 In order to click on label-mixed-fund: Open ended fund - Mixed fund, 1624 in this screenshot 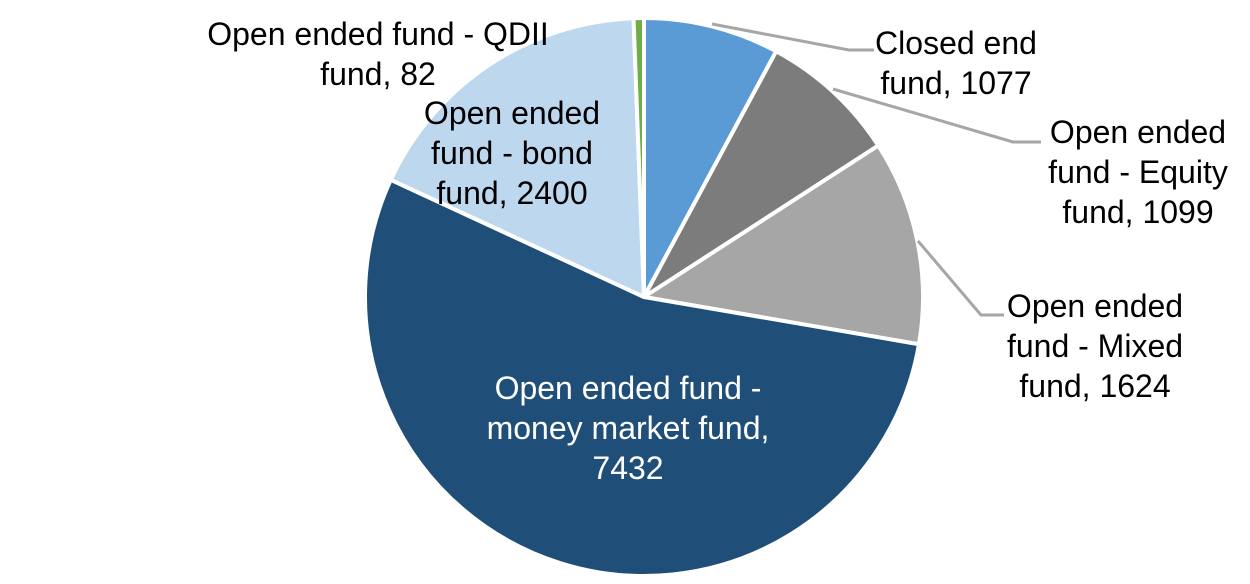, I will do `click(1095, 346)`.